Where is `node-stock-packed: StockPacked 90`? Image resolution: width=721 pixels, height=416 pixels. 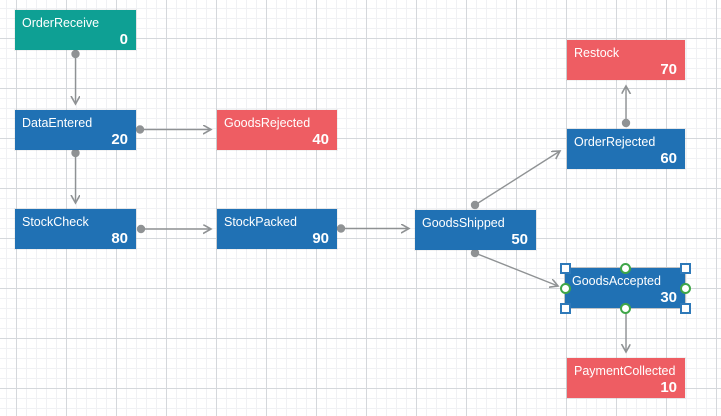 node-stock-packed: StockPacked 90 is located at coordinates (277, 229).